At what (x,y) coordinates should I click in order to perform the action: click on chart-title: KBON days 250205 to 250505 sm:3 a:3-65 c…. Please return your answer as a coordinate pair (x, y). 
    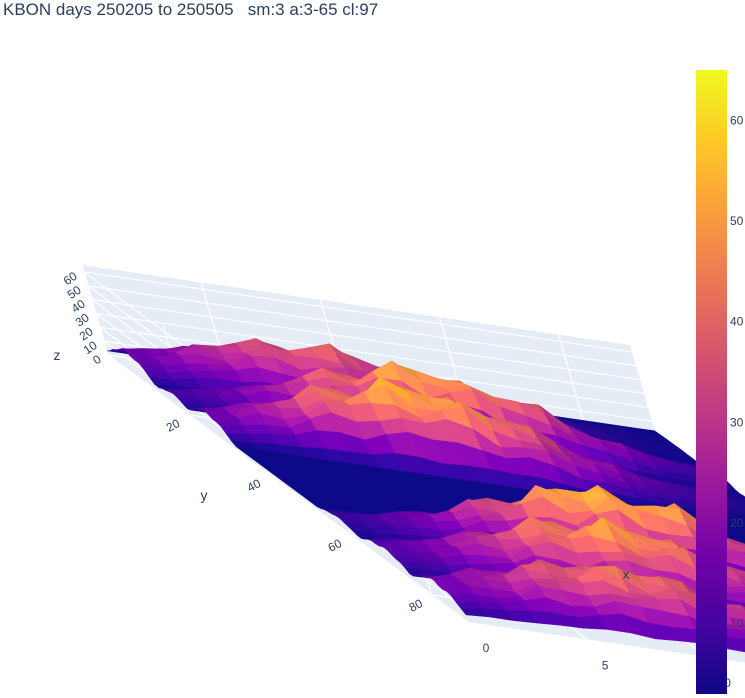
    Looking at the image, I should click on (191, 9).